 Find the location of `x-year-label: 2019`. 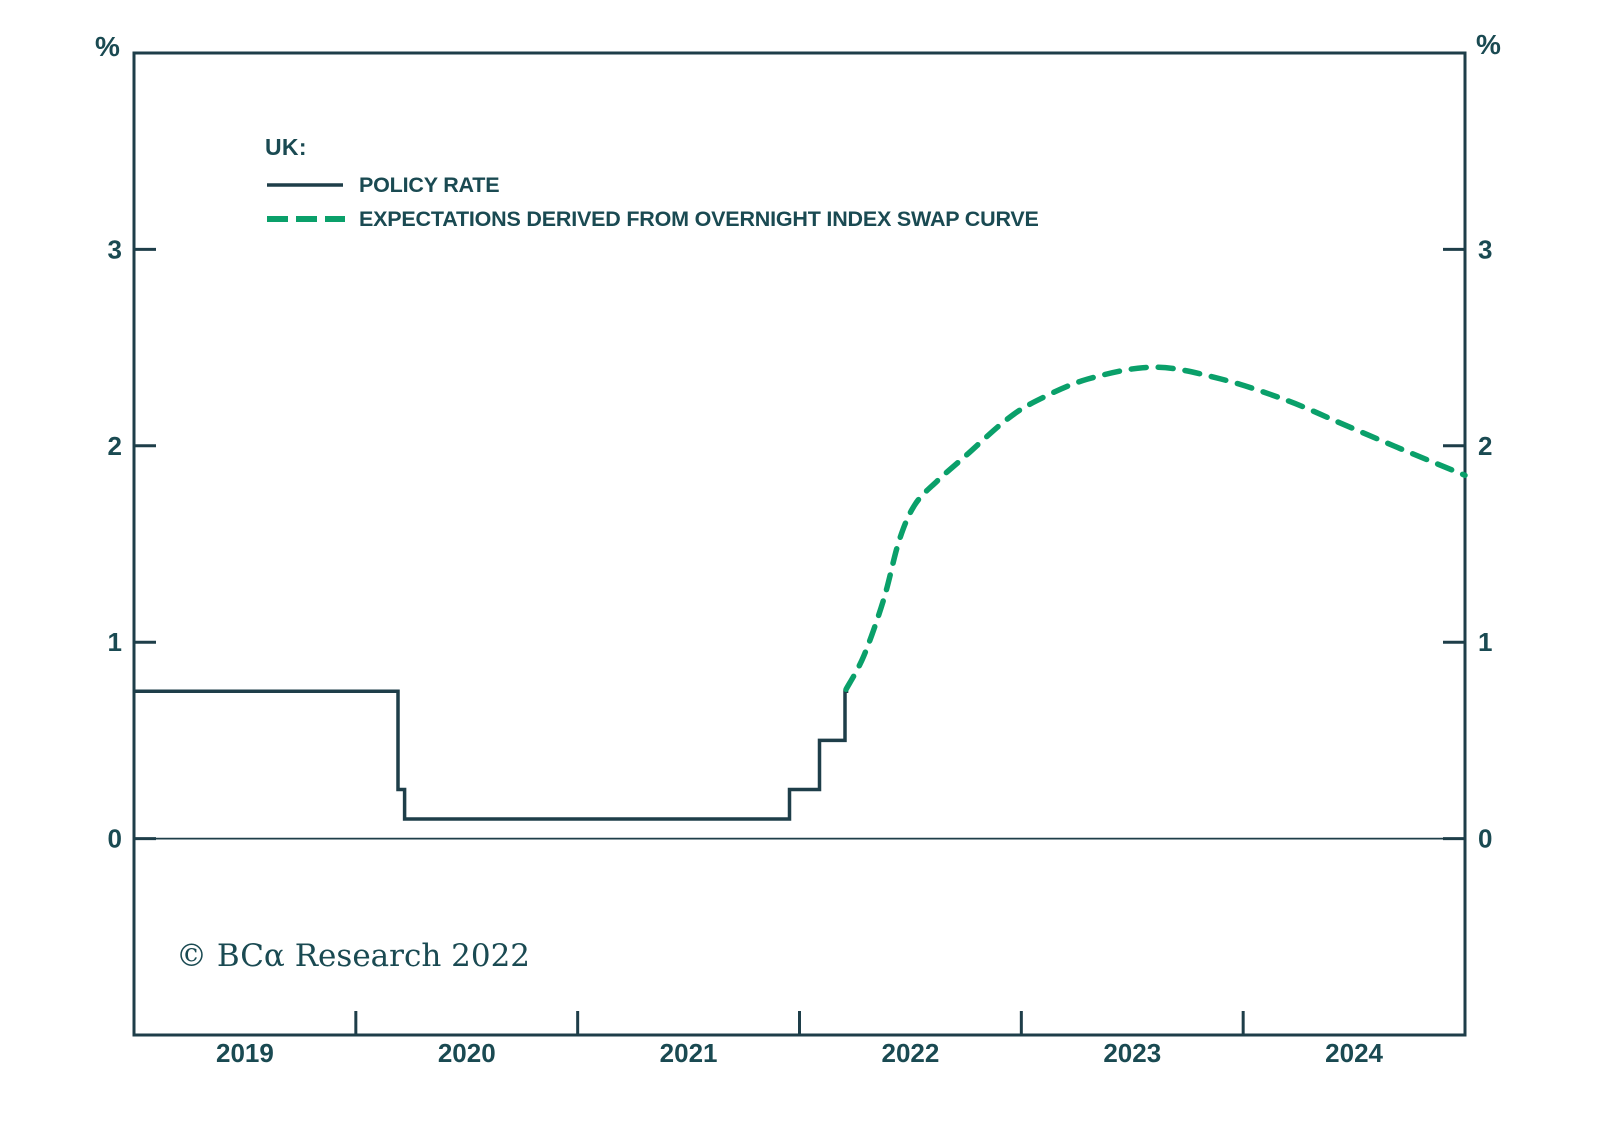

x-year-label: 2019 is located at coordinates (245, 1053).